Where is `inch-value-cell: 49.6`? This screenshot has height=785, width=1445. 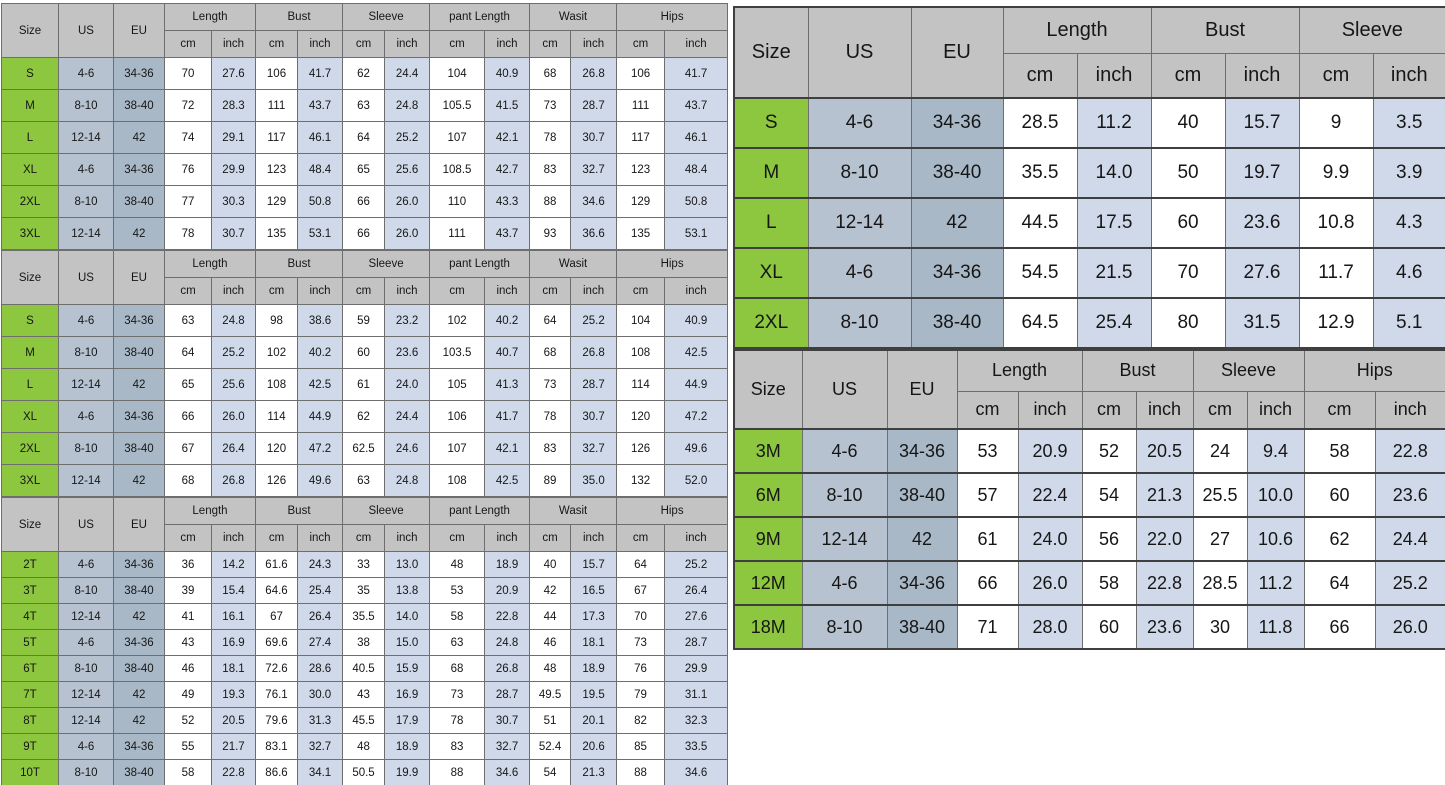
inch-value-cell: 49.6 is located at coordinates (320, 480).